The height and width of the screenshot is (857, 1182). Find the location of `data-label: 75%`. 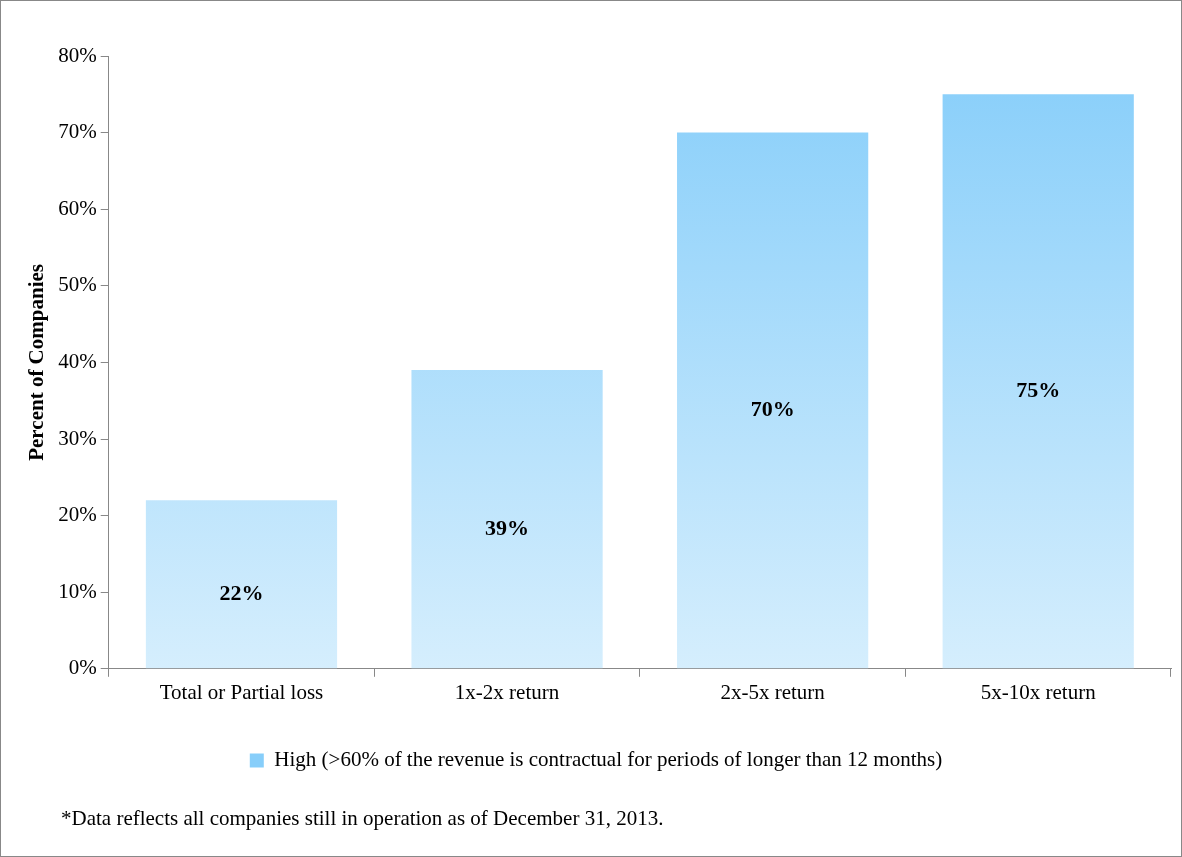

data-label: 75% is located at coordinates (1038, 389).